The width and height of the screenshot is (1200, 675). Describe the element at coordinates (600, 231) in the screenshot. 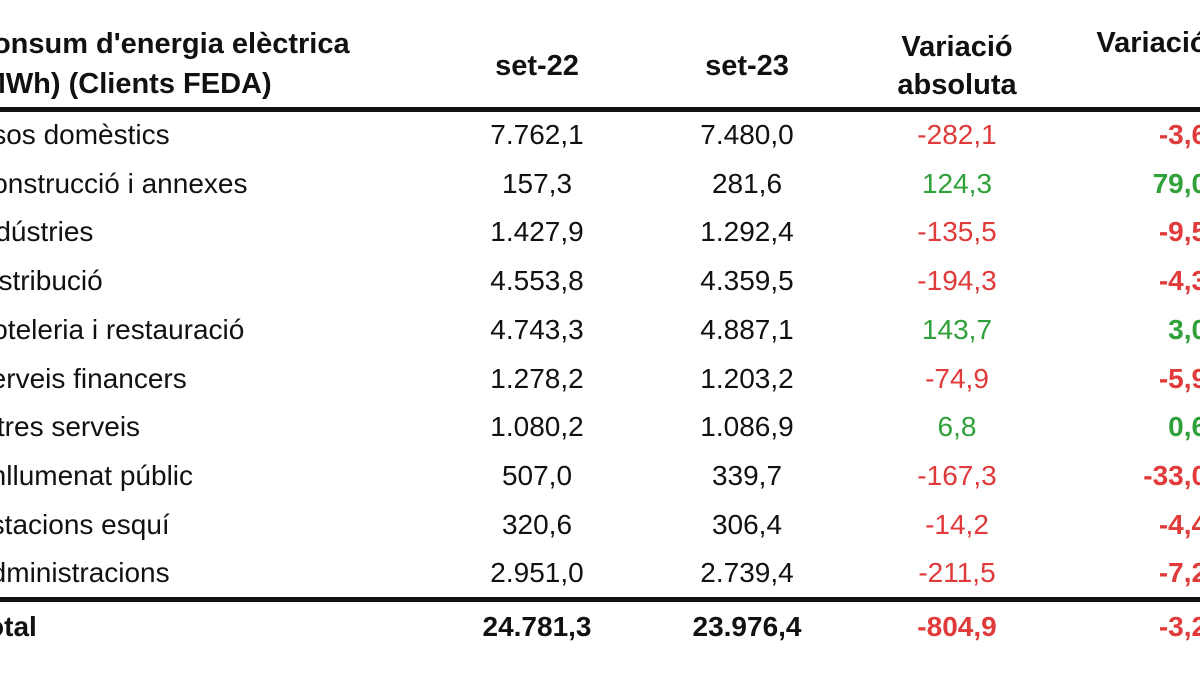

I see `table-row: Indústries 1.427,9 1.292,4 -135,5 -9,5%` at that location.